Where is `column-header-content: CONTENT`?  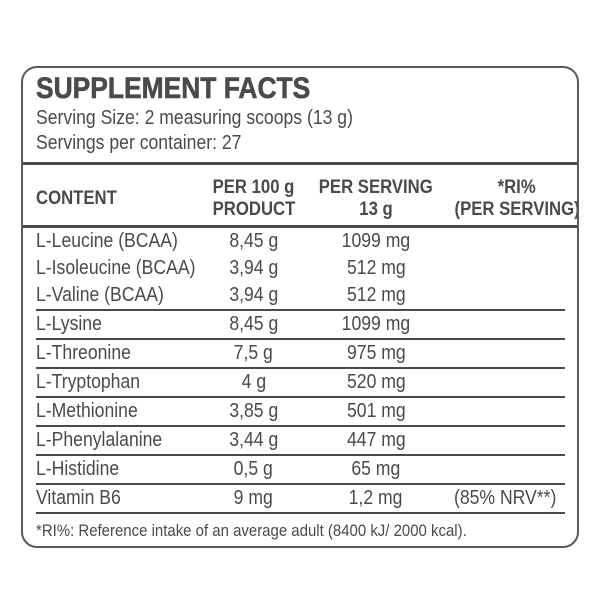
column-header-content: CONTENT is located at coordinates (76, 198).